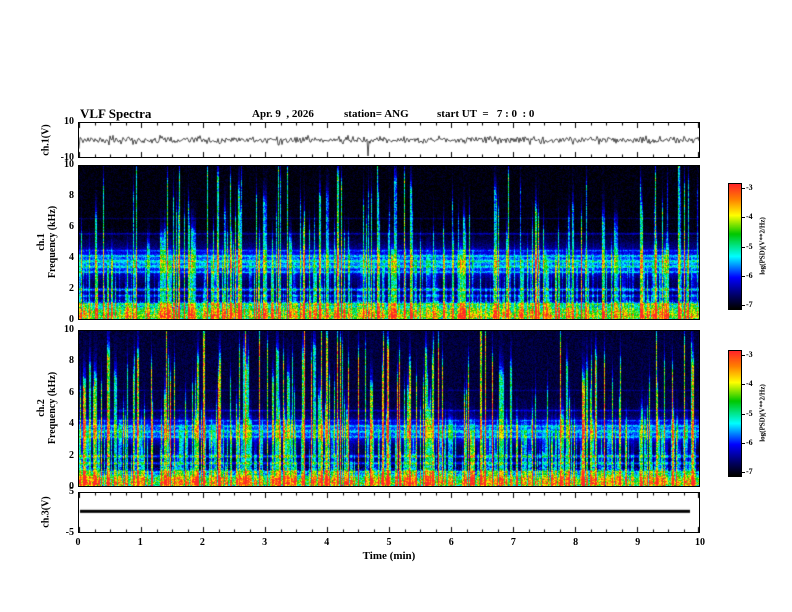 The width and height of the screenshot is (792, 612). What do you see at coordinates (576, 542) in the screenshot?
I see `time-tick-label: 8` at bounding box center [576, 542].